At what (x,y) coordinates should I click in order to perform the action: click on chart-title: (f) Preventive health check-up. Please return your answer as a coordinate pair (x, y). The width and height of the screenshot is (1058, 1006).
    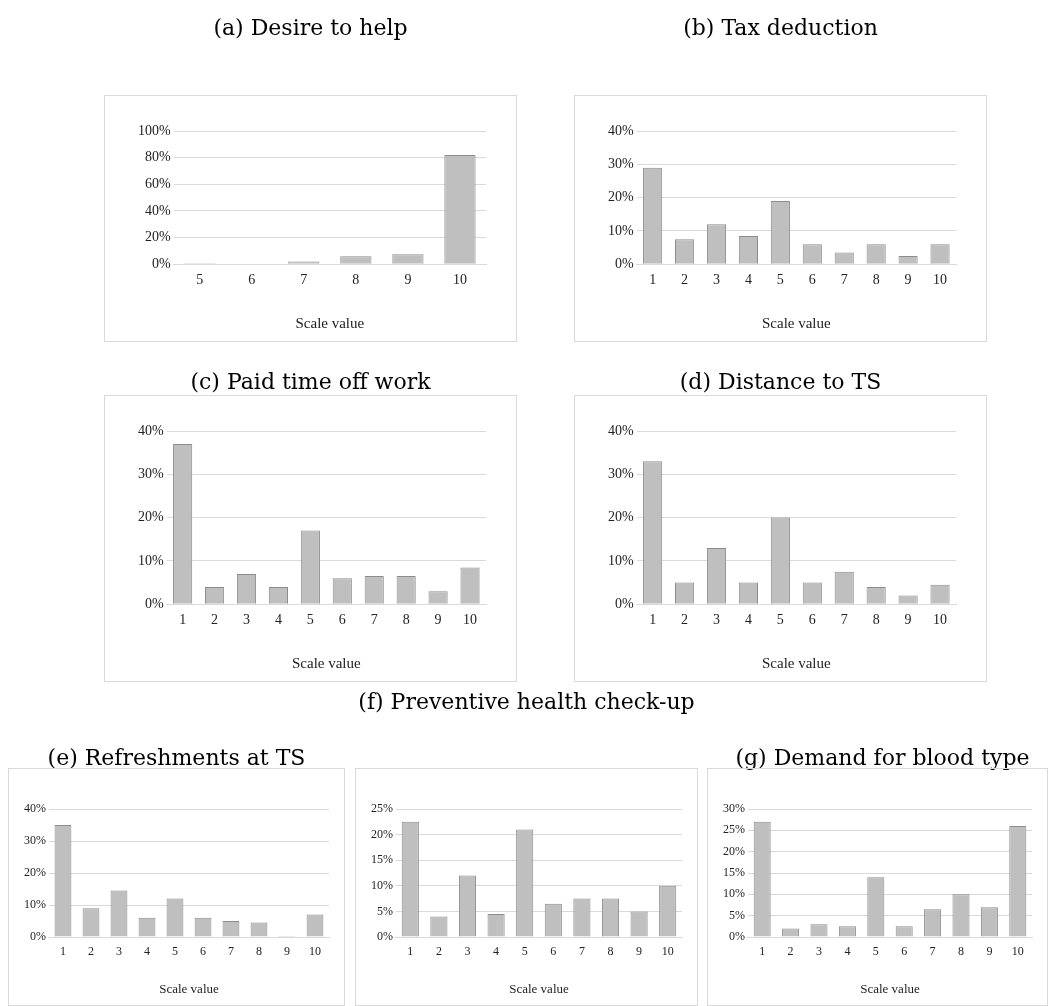
    Looking at the image, I should click on (526, 702).